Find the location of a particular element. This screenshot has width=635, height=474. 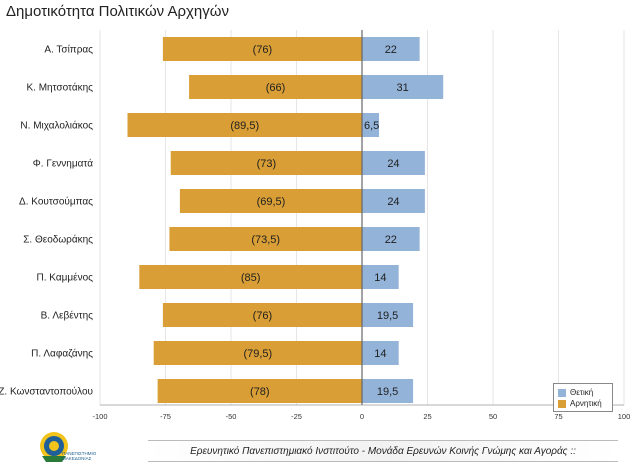

x-tick-label: -75 is located at coordinates (165, 416).